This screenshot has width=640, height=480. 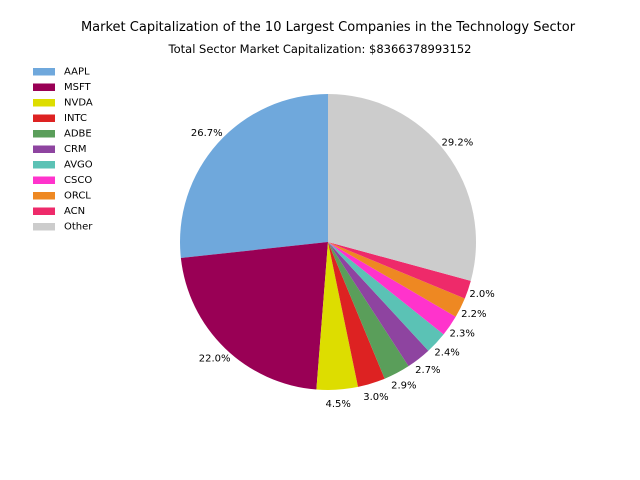 I want to click on pie-slice-other, so click(x=402, y=187).